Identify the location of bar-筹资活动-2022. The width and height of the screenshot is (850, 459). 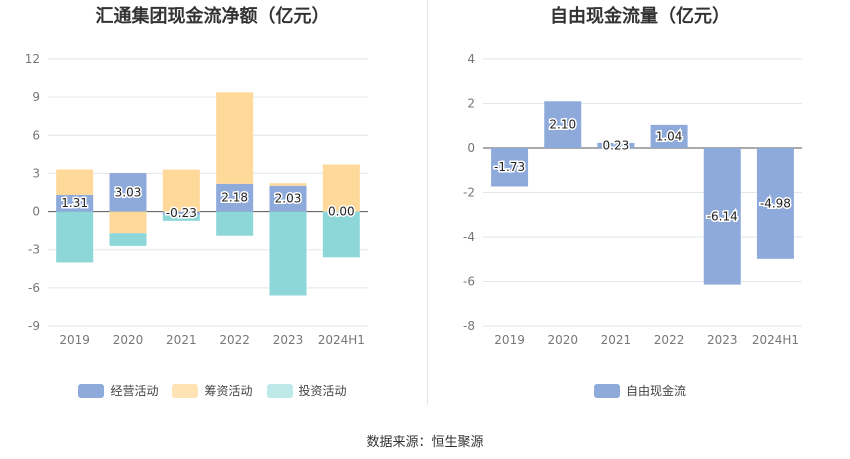
(235, 138).